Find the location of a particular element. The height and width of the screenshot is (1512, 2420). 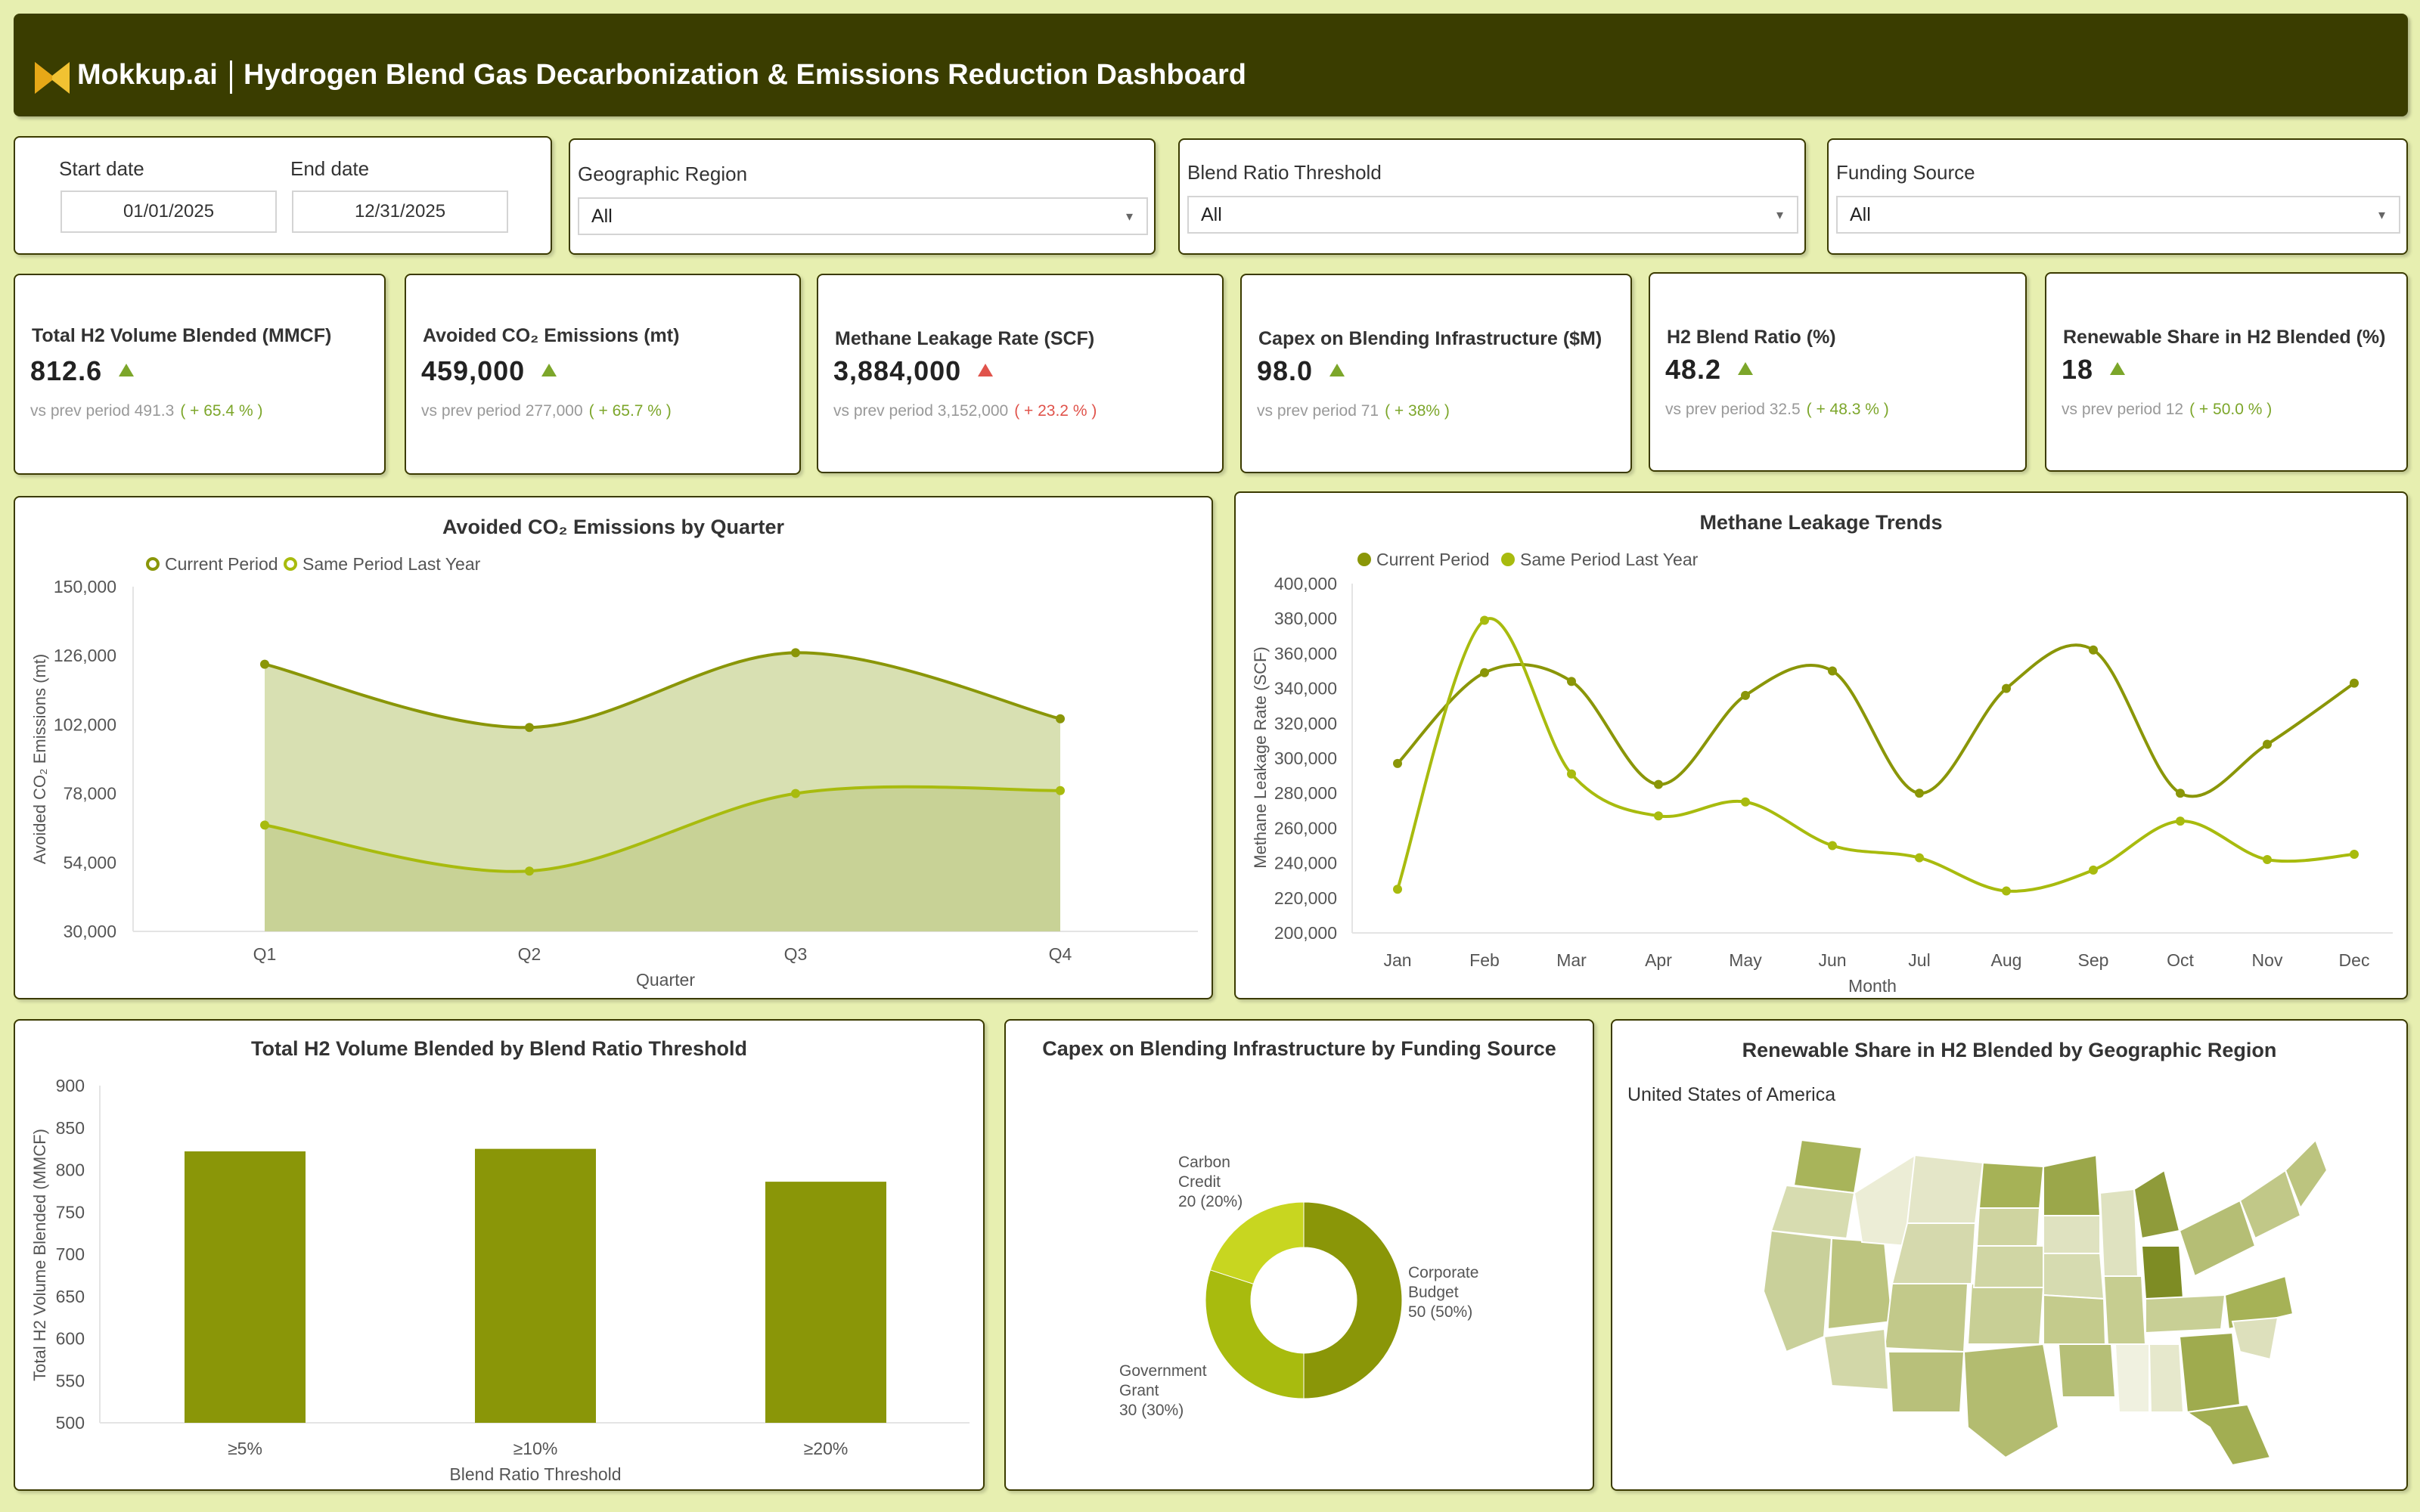

y-tick-label: 850 is located at coordinates (70, 1128).